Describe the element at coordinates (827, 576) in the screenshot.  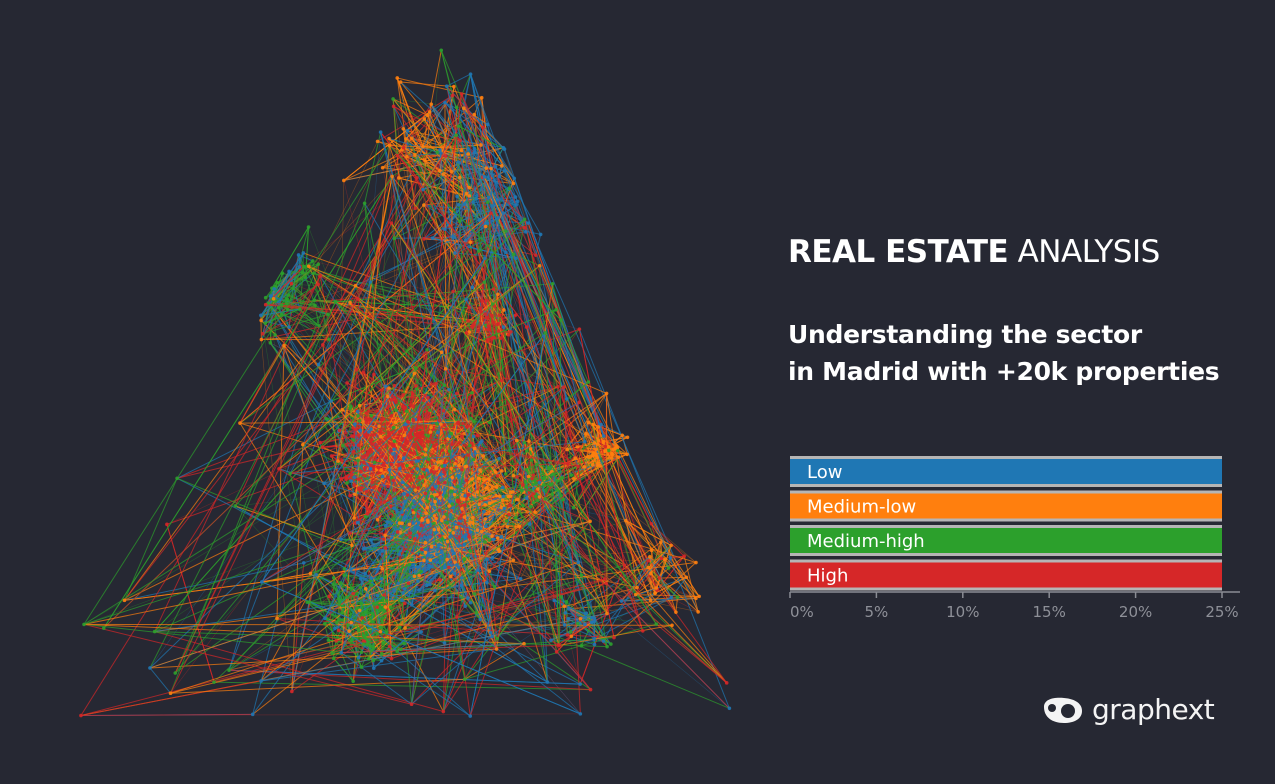
I see `bar-label: High` at that location.